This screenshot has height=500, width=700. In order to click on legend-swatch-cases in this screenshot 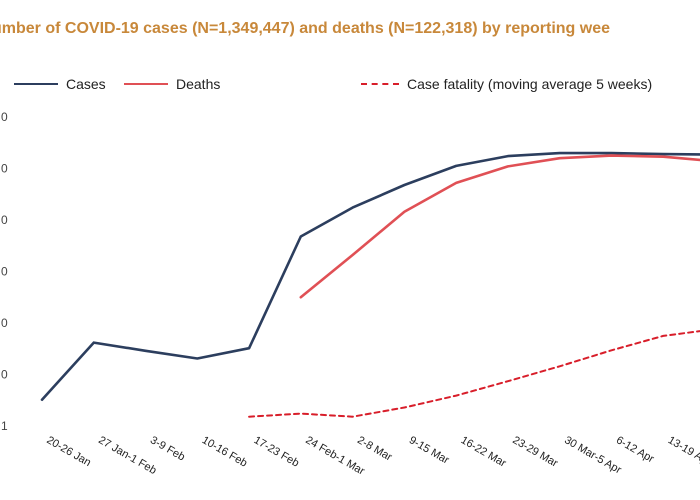, I will do `click(36, 84)`.